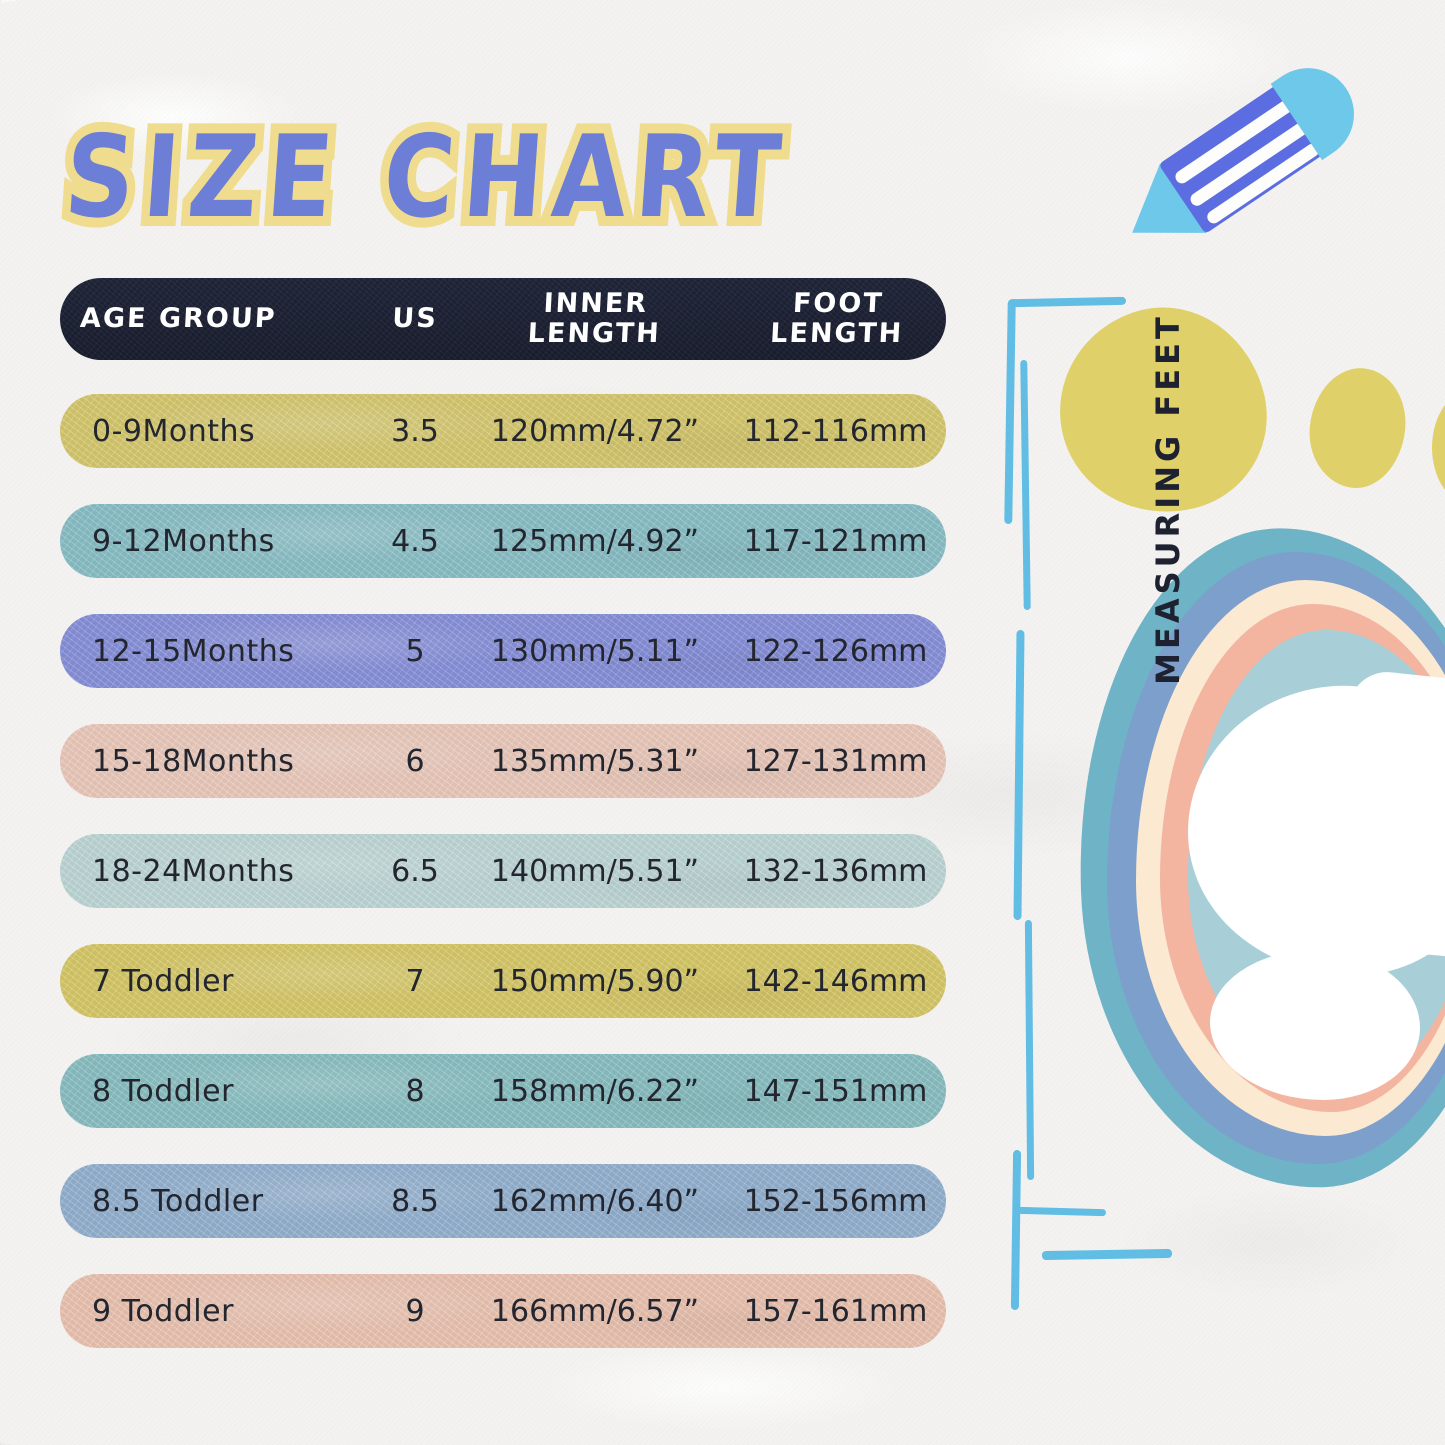 The height and width of the screenshot is (1445, 1445). I want to click on cell-age-group: 7 Toddler, so click(163, 981).